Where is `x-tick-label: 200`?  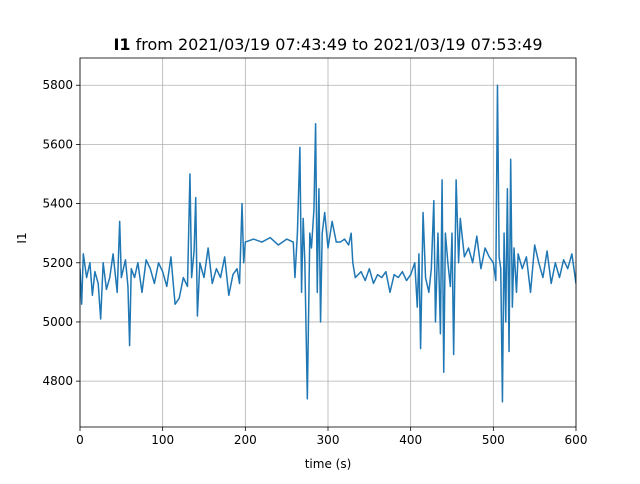 x-tick-label: 200 is located at coordinates (245, 440).